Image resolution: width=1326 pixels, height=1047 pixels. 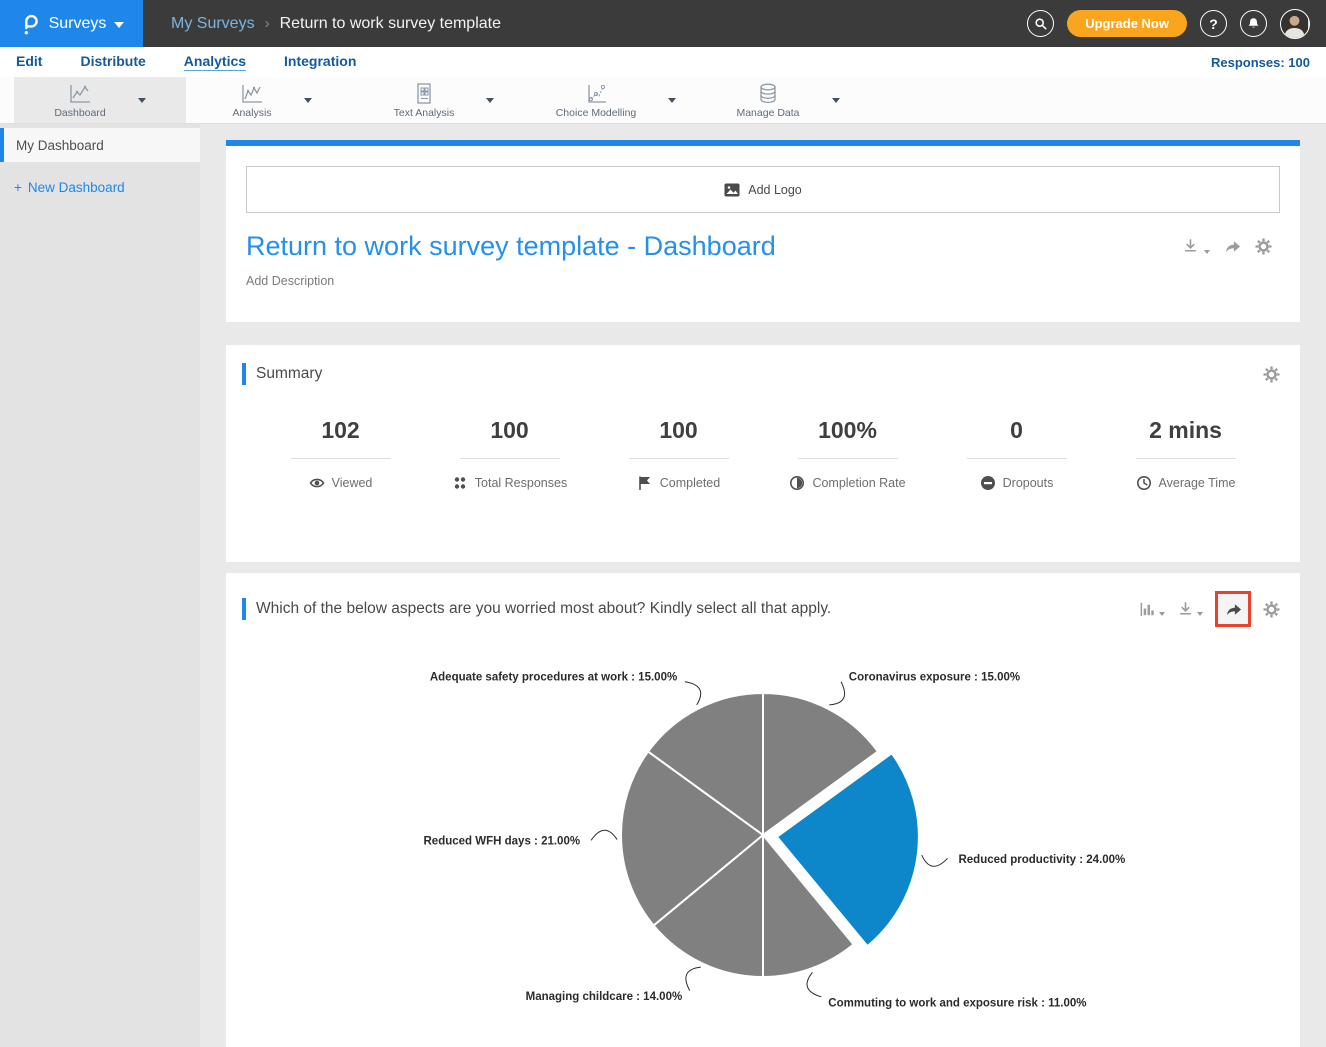 I want to click on person-icon, so click(x=1294, y=23).